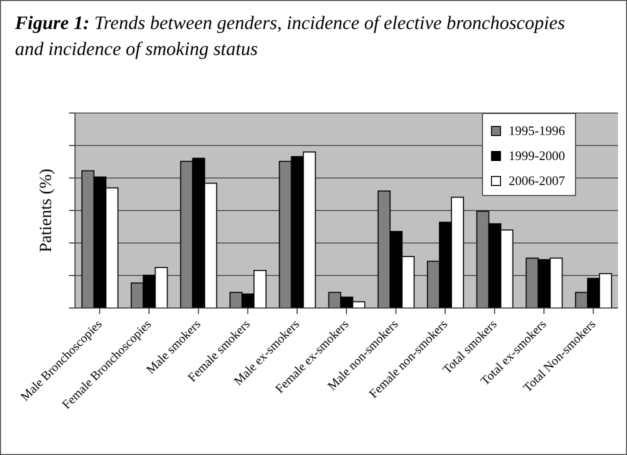  Describe the element at coordinates (536, 180) in the screenshot. I see `legend-label: 2006-2007` at that location.